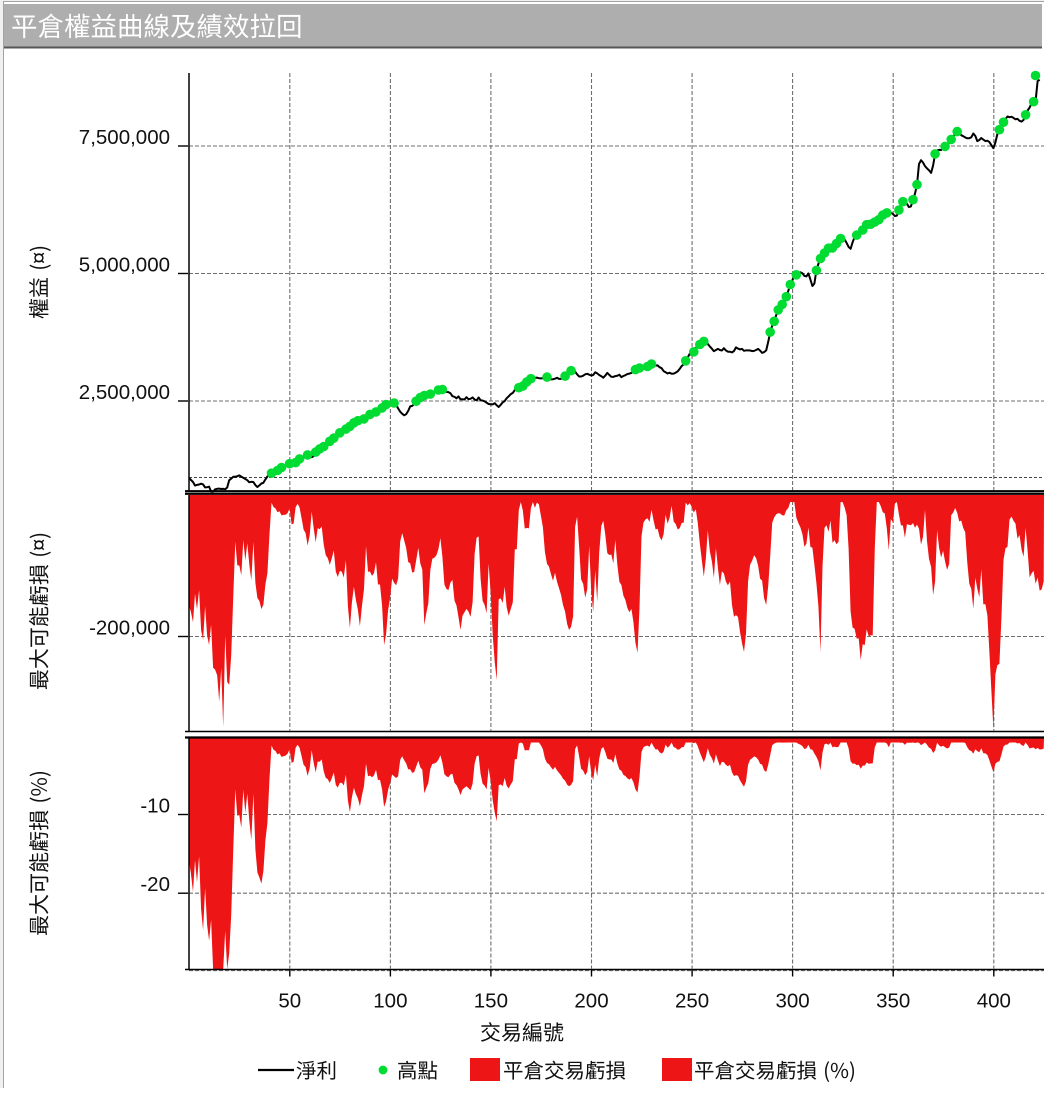 This screenshot has height=1093, width=1044. I want to click on svg-text: 350, so click(893, 1001).